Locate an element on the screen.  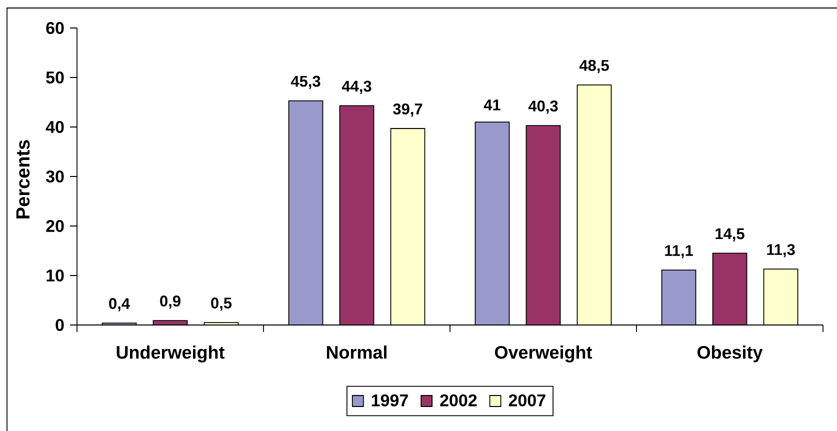
legend-label: 2002 is located at coordinates (458, 400).